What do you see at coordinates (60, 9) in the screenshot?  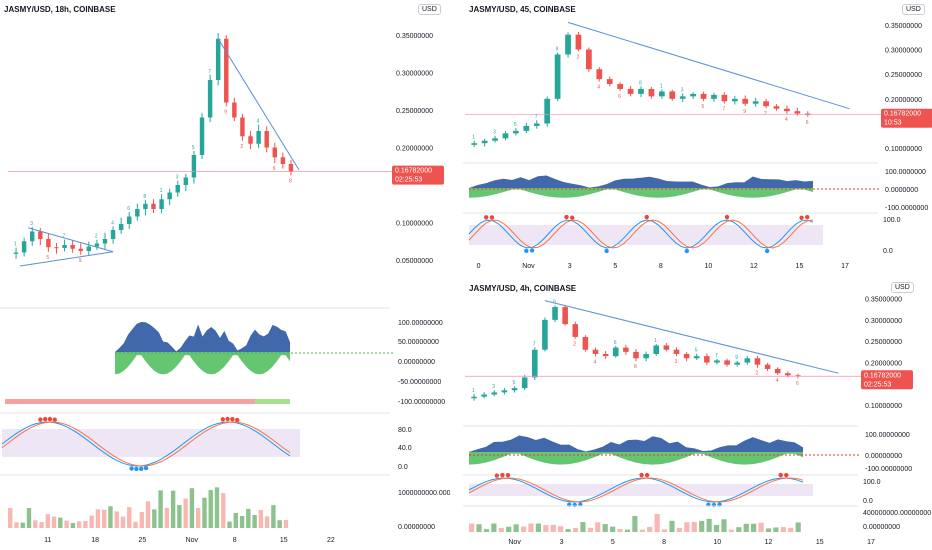 I see `chart-18h-title: JASMY/USD, 18h, COINBASE` at bounding box center [60, 9].